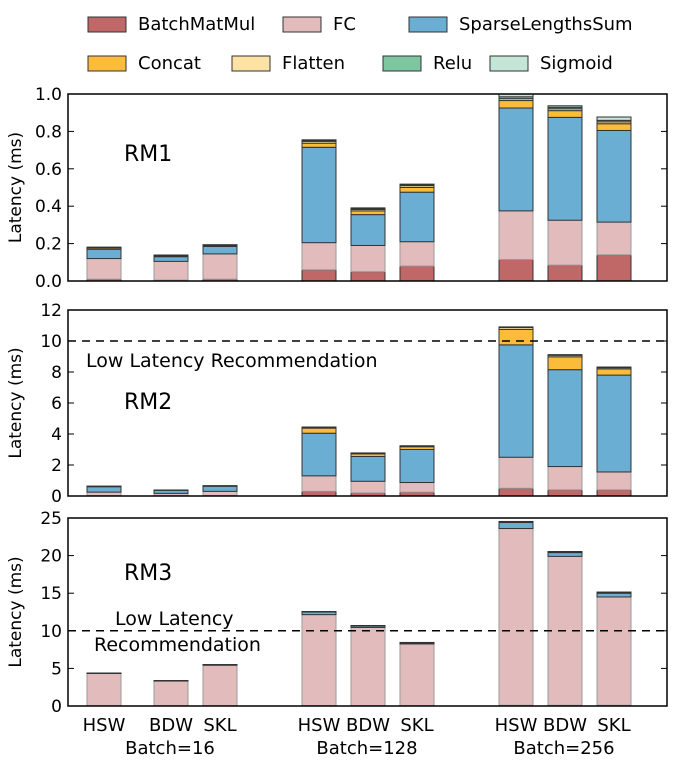  I want to click on bar-p0-c3-batchmatmul, so click(319, 275).